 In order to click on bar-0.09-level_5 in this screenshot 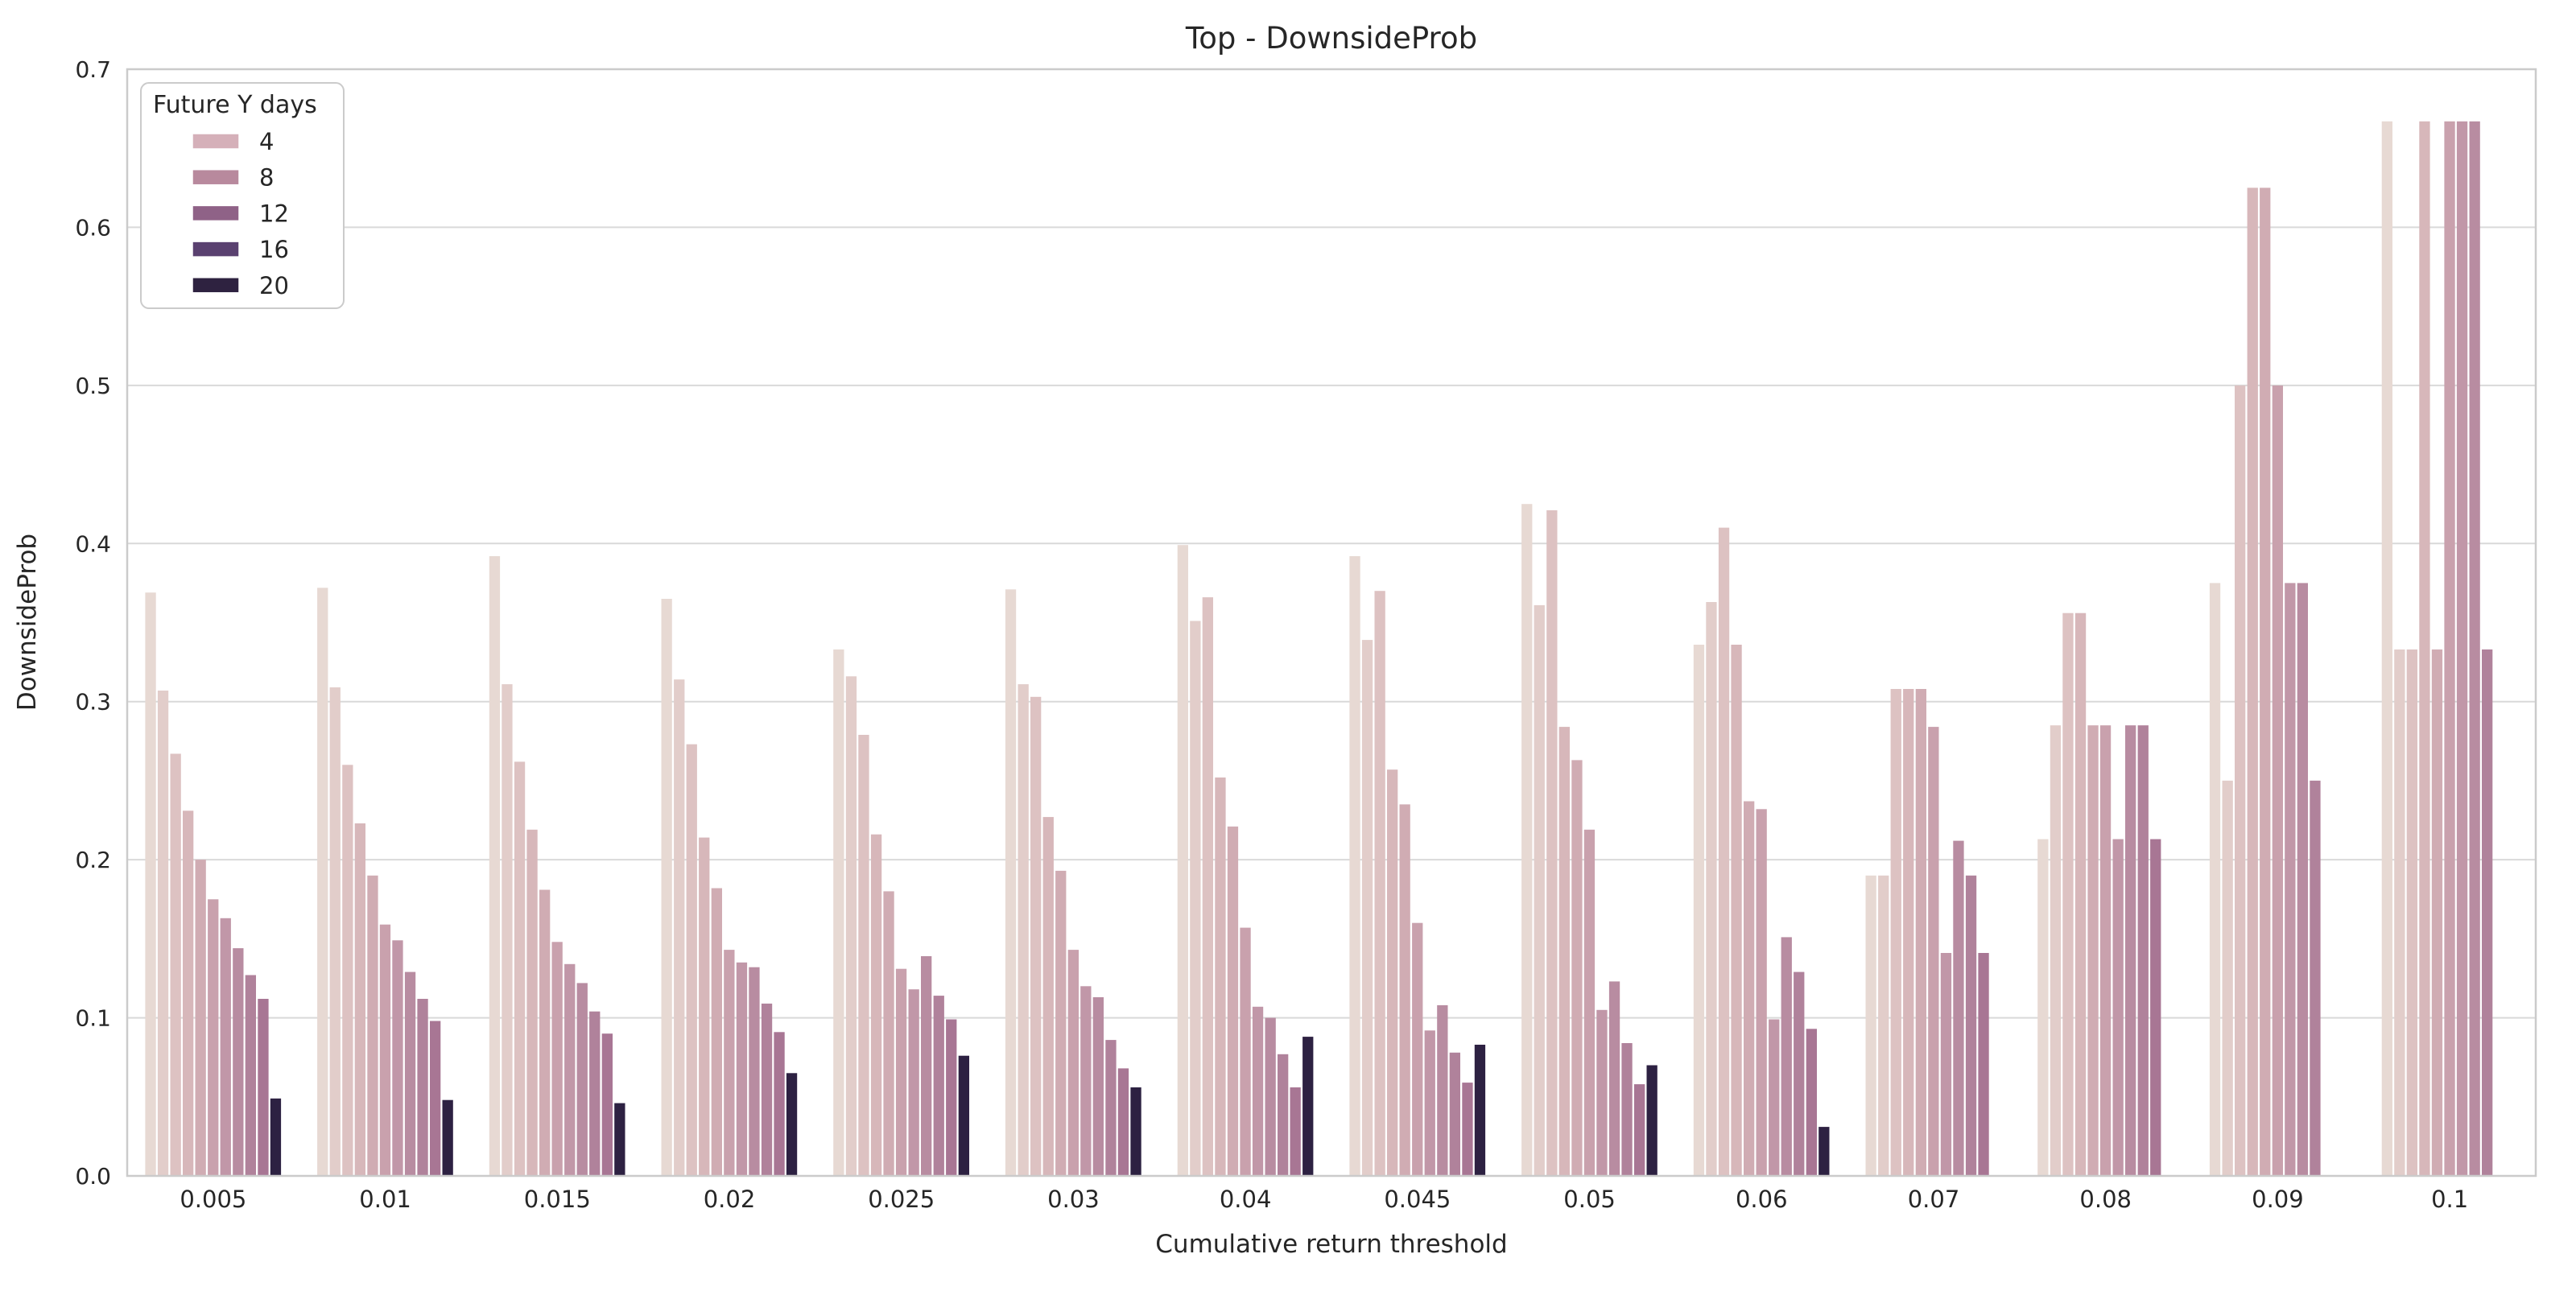, I will do `click(2265, 682)`.